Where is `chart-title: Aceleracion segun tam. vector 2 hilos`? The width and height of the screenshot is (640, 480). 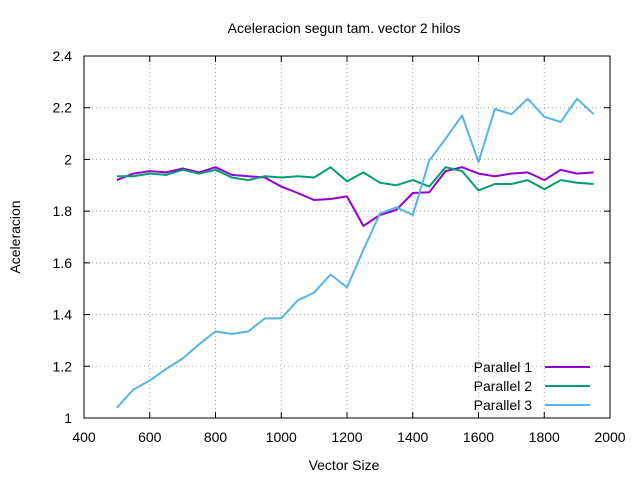 chart-title: Aceleracion segun tam. vector 2 hilos is located at coordinates (344, 28).